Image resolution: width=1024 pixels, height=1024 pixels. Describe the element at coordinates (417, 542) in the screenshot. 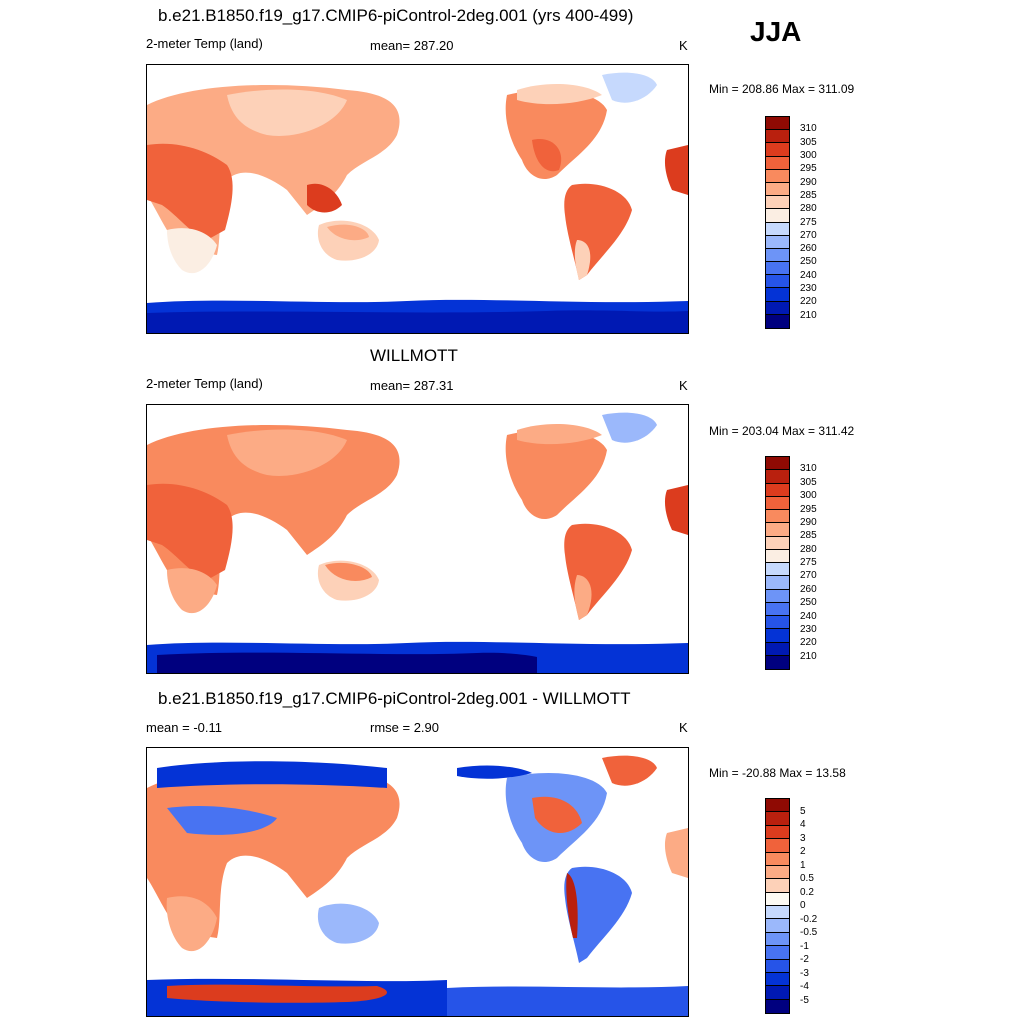

I see `panel-2-map-graphic` at that location.